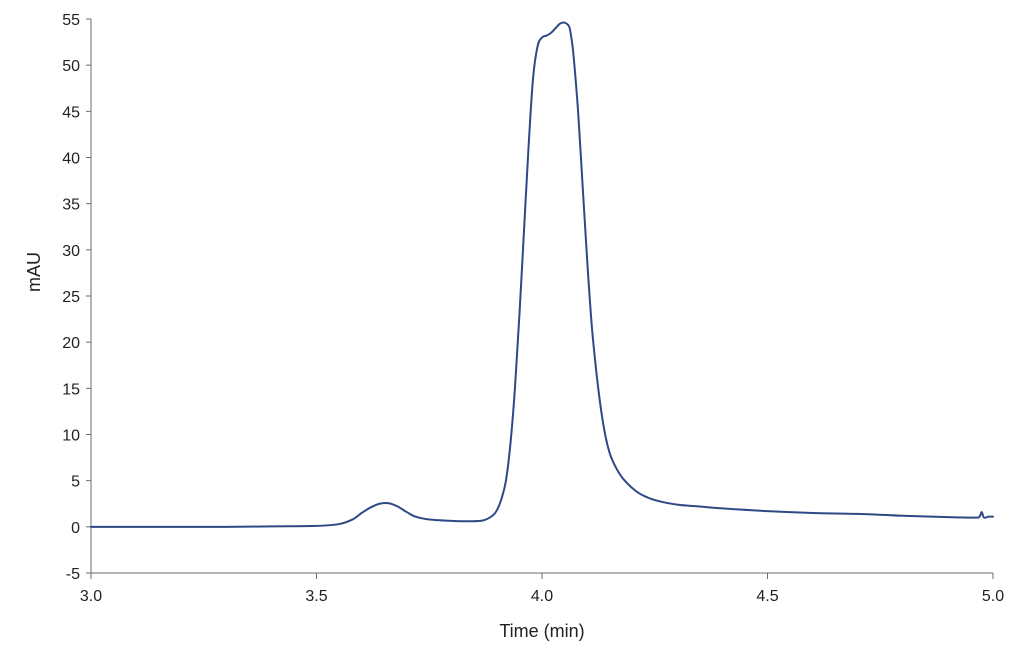 The width and height of the screenshot is (1024, 660). I want to click on x-tick-label: 4.5, so click(767, 596).